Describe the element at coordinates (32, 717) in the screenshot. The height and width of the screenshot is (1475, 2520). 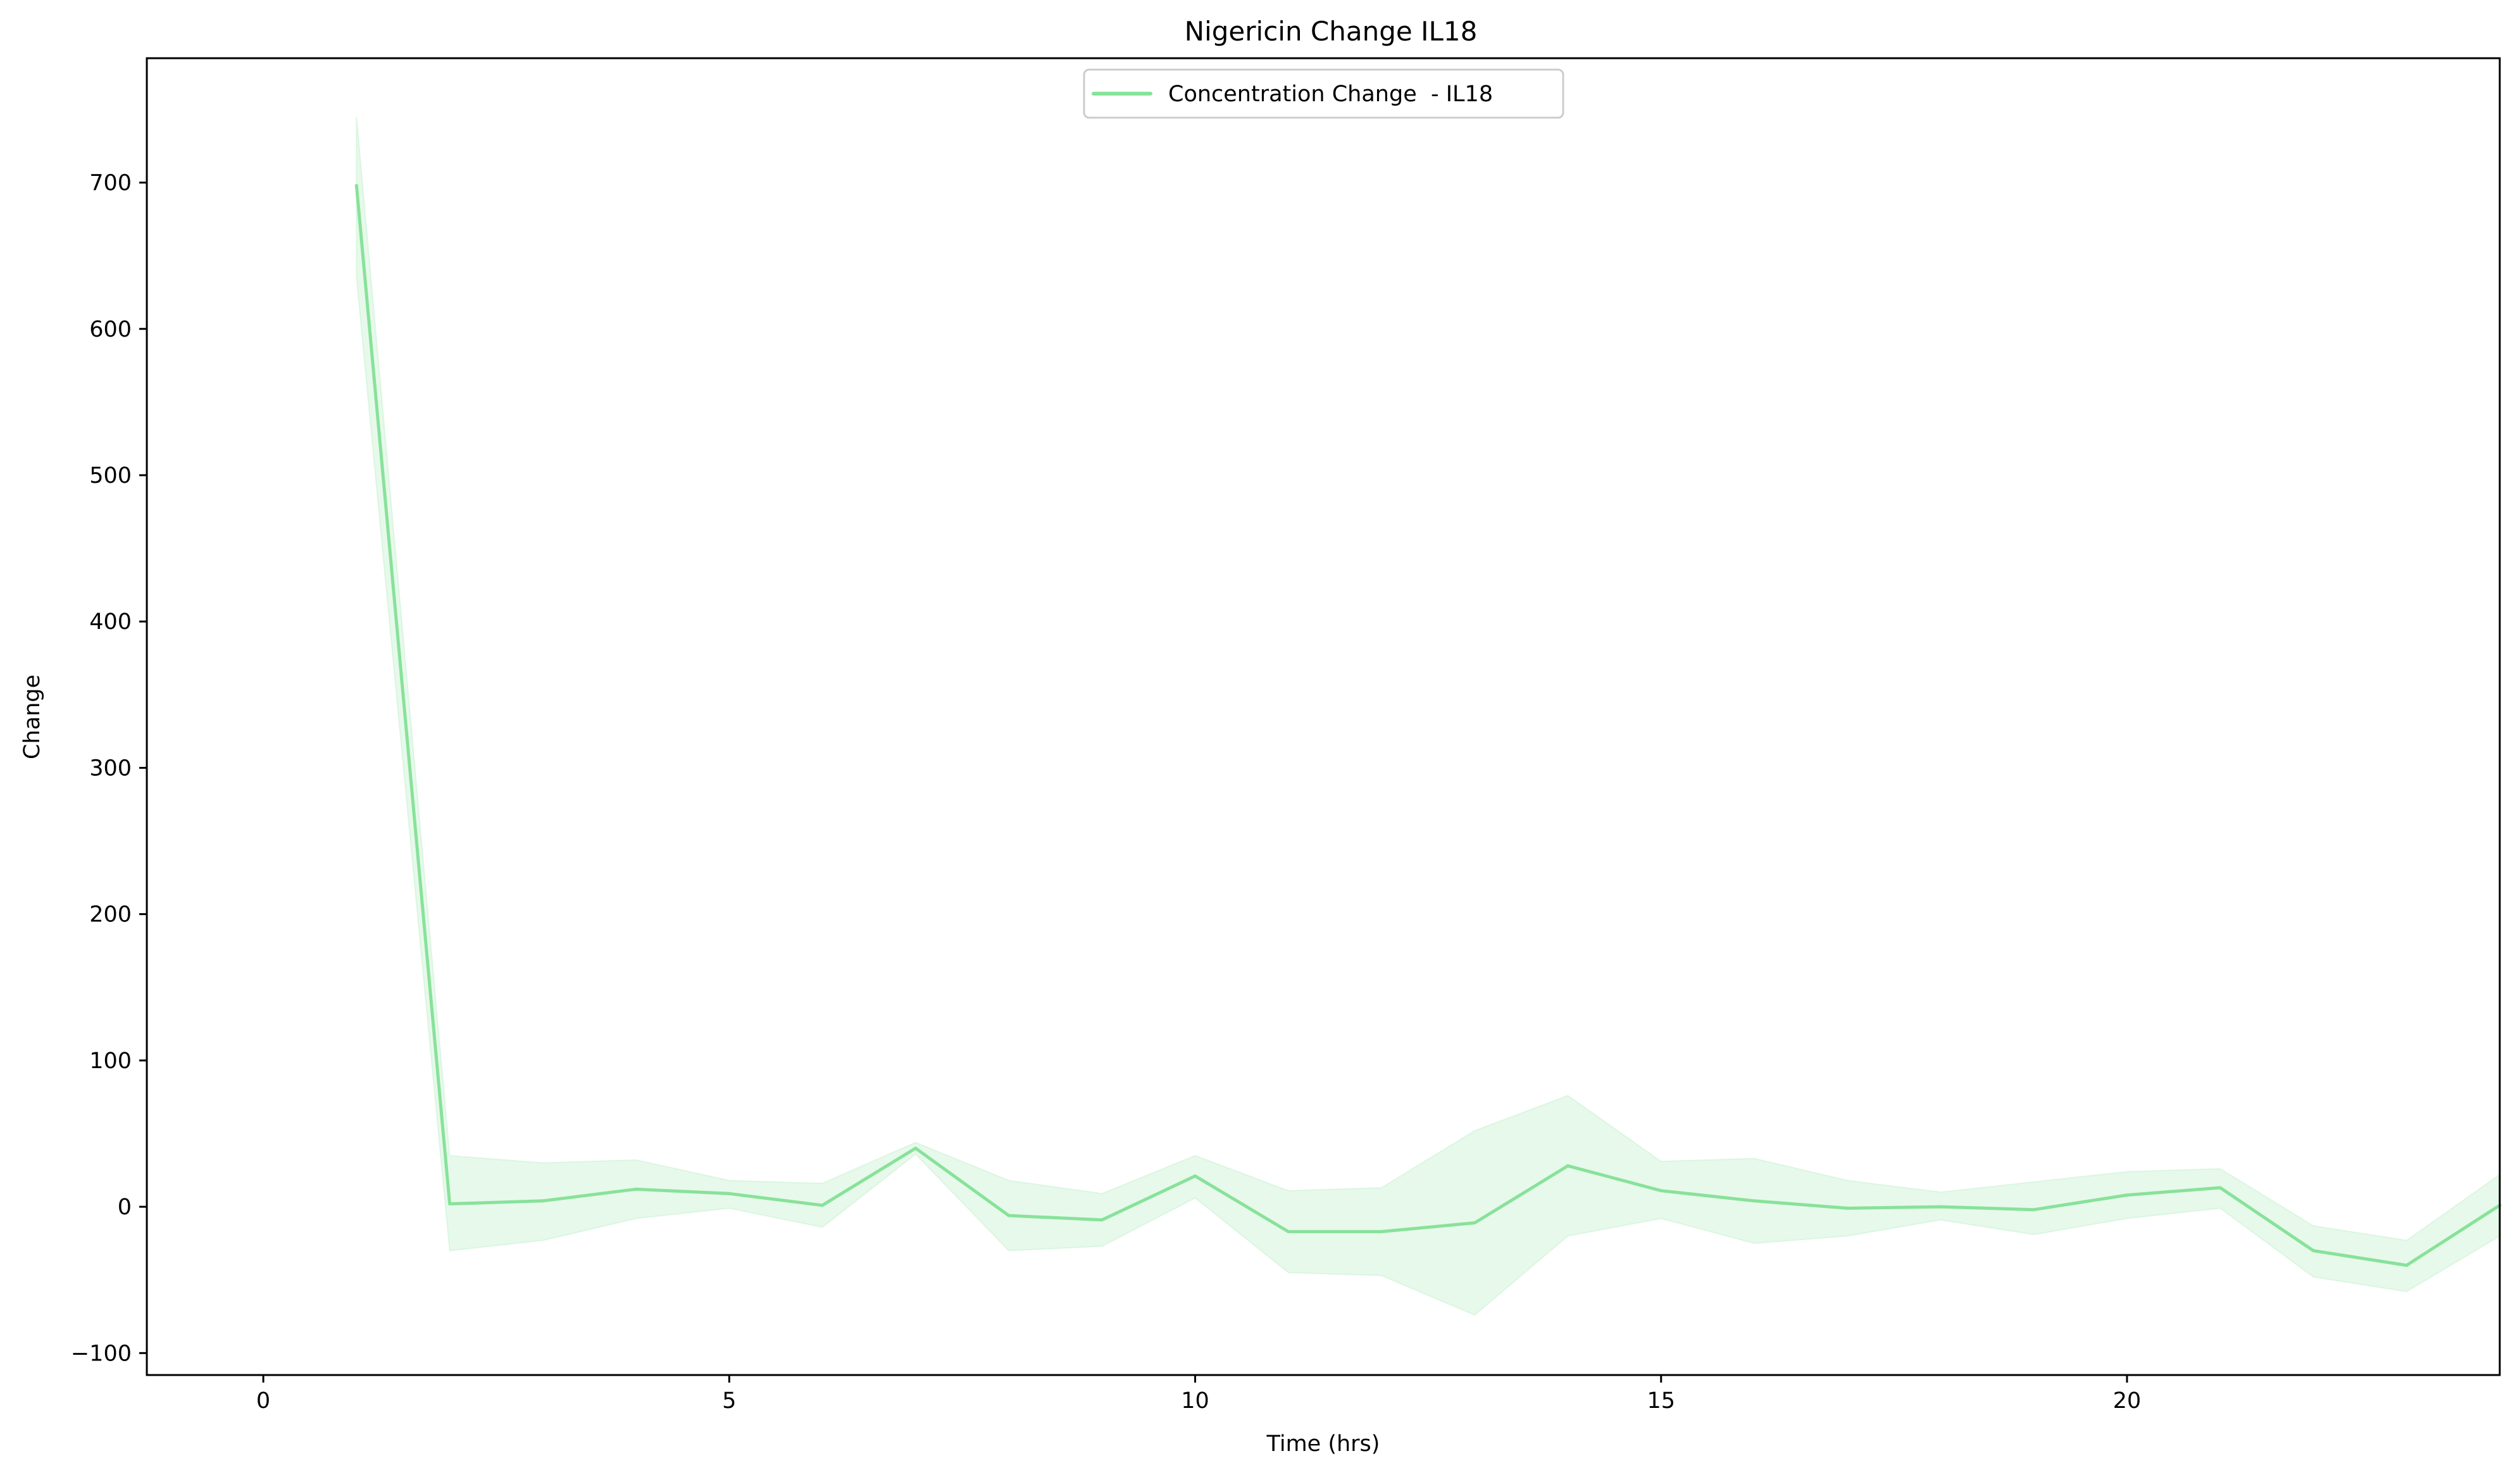
I see `y-axis-label: Change` at that location.